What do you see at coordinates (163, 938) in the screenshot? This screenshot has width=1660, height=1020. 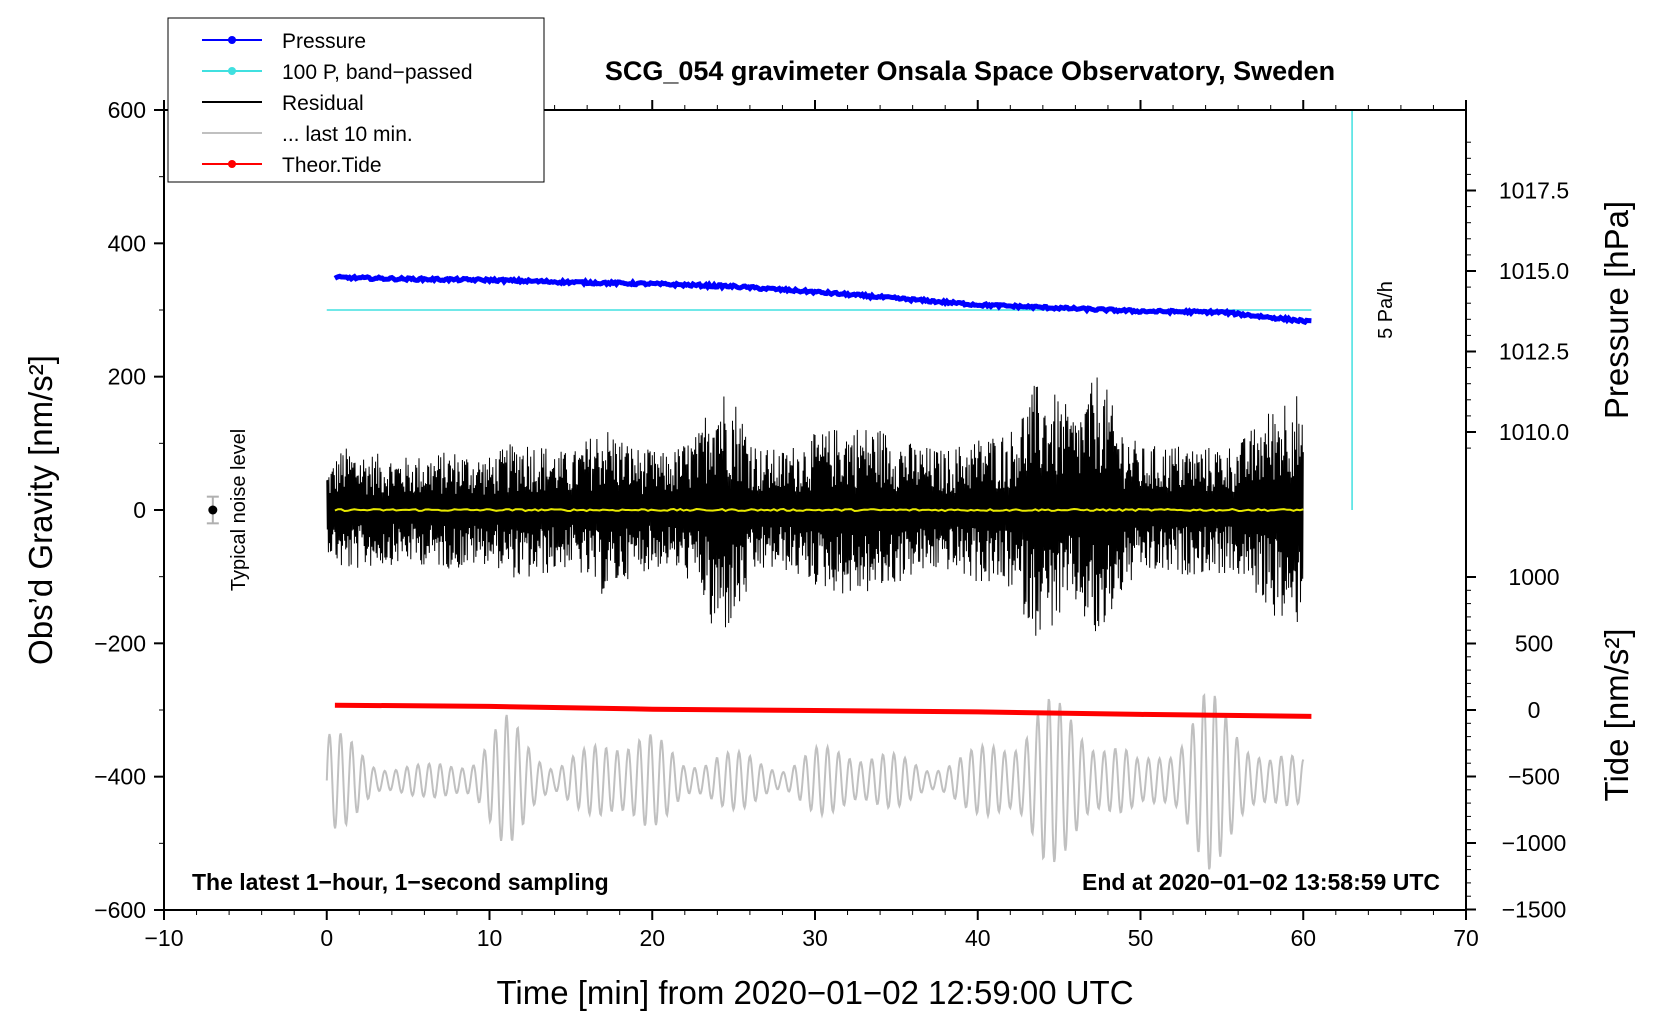 I see `x-tick-label: −10` at bounding box center [163, 938].